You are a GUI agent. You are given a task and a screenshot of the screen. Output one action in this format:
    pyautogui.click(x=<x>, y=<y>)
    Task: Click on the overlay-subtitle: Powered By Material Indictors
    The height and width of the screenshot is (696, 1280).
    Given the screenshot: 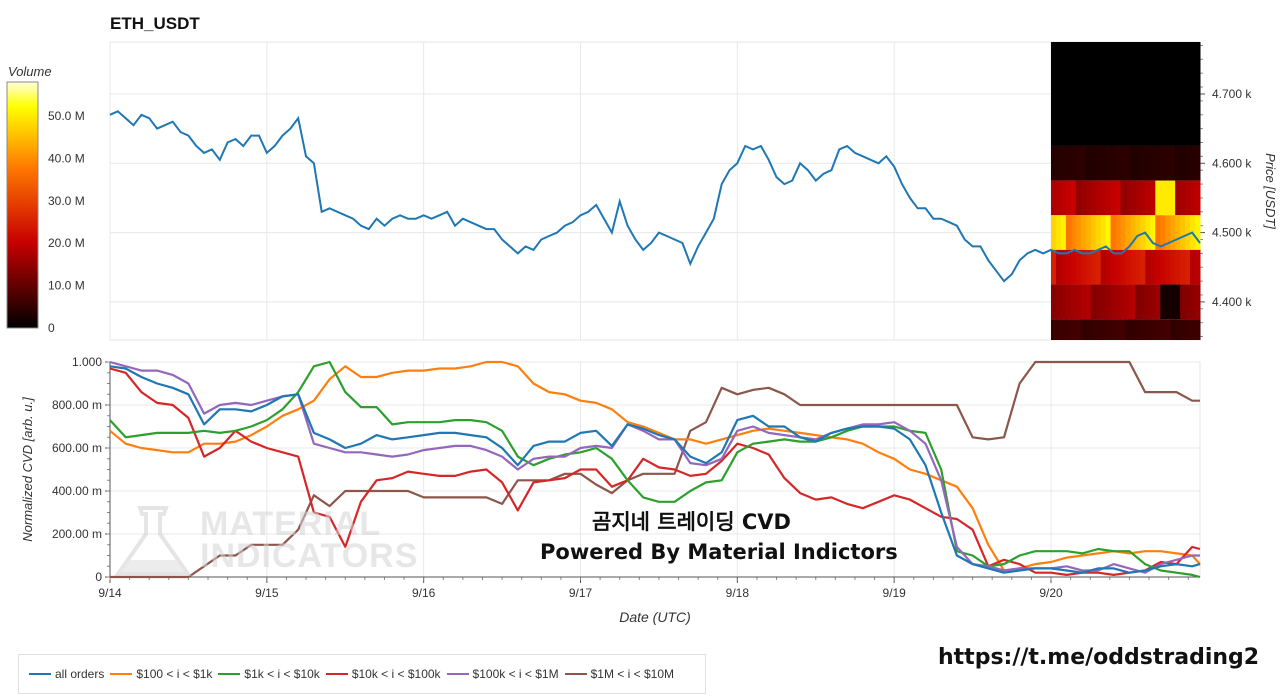 What is the action you would take?
    pyautogui.click(x=719, y=552)
    